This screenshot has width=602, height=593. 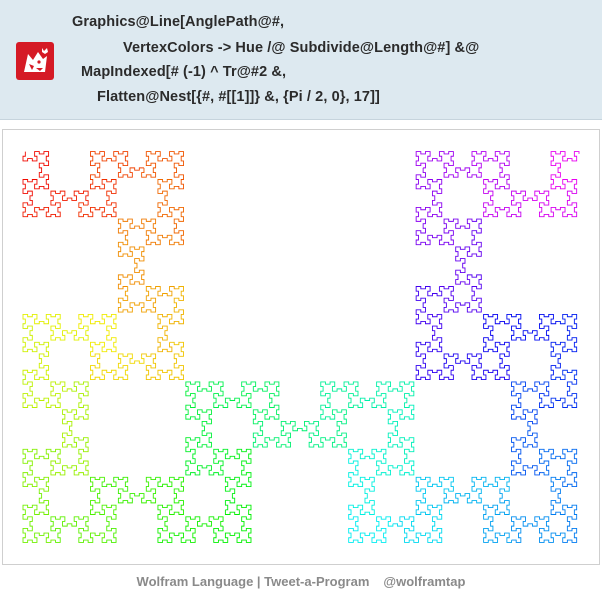 I want to click on code-line-1: Graphics@Line[AnglePath@#,, so click(x=178, y=22).